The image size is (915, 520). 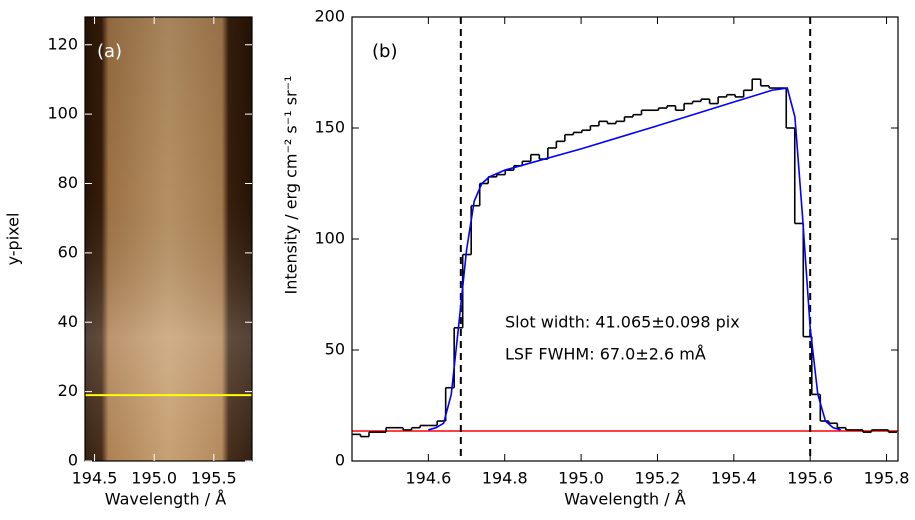 I want to click on annotation: LSF FWHM: 67.0±2.6 mÅ, so click(x=605, y=354).